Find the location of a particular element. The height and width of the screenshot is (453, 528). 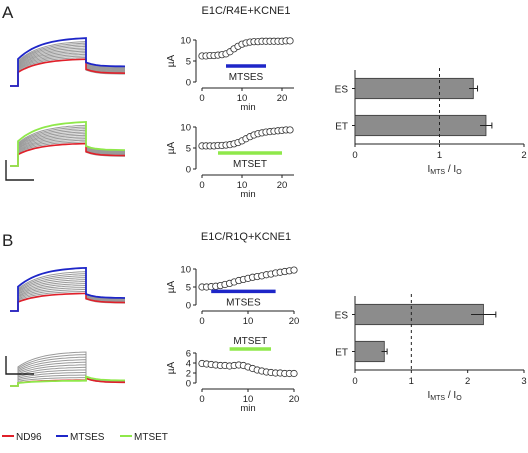

panel-letter-a: A is located at coordinates (8, 12).